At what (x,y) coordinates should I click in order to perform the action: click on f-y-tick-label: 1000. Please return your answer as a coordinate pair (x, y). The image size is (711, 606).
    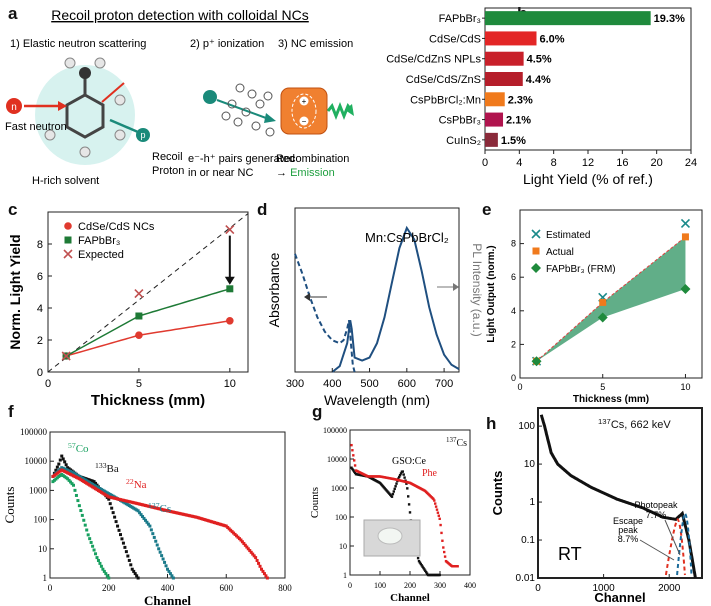
    Looking at the image, I should click on (38, 490).